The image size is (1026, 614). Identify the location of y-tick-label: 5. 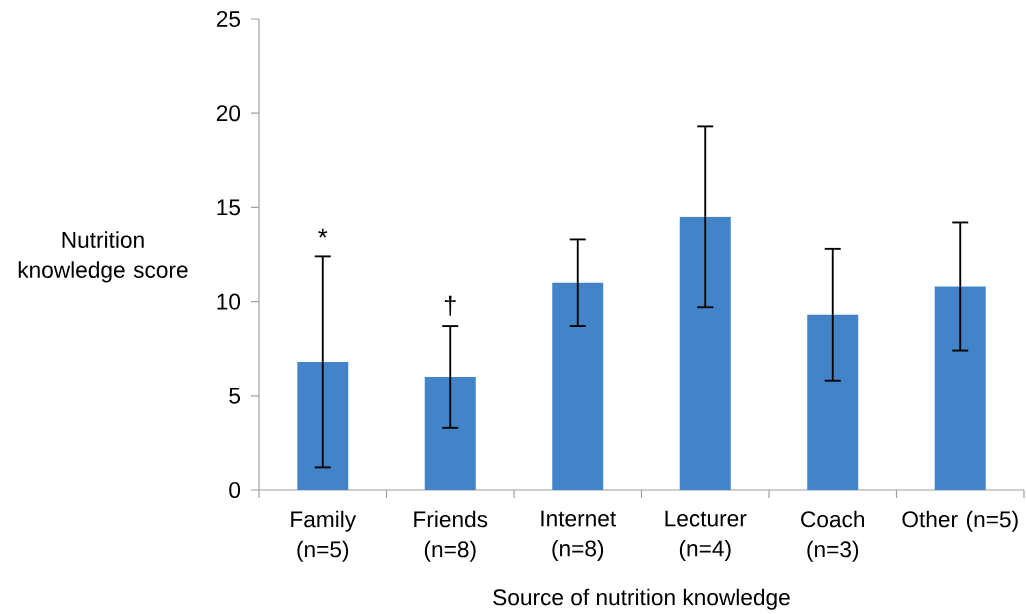
(234, 395).